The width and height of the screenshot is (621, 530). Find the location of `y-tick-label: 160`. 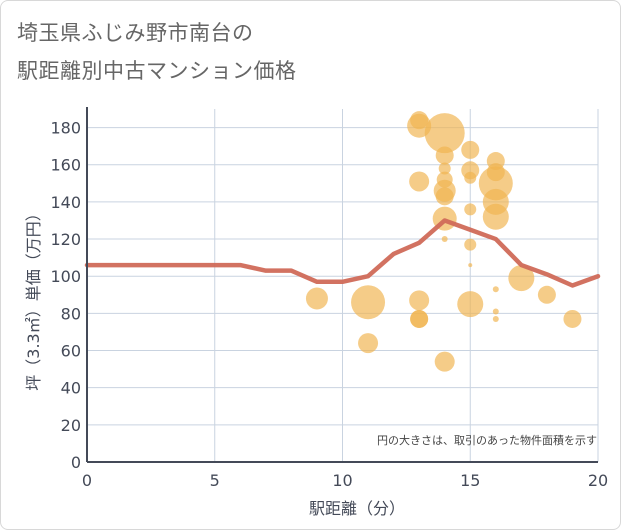

y-tick-label: 160 is located at coordinates (65, 165).